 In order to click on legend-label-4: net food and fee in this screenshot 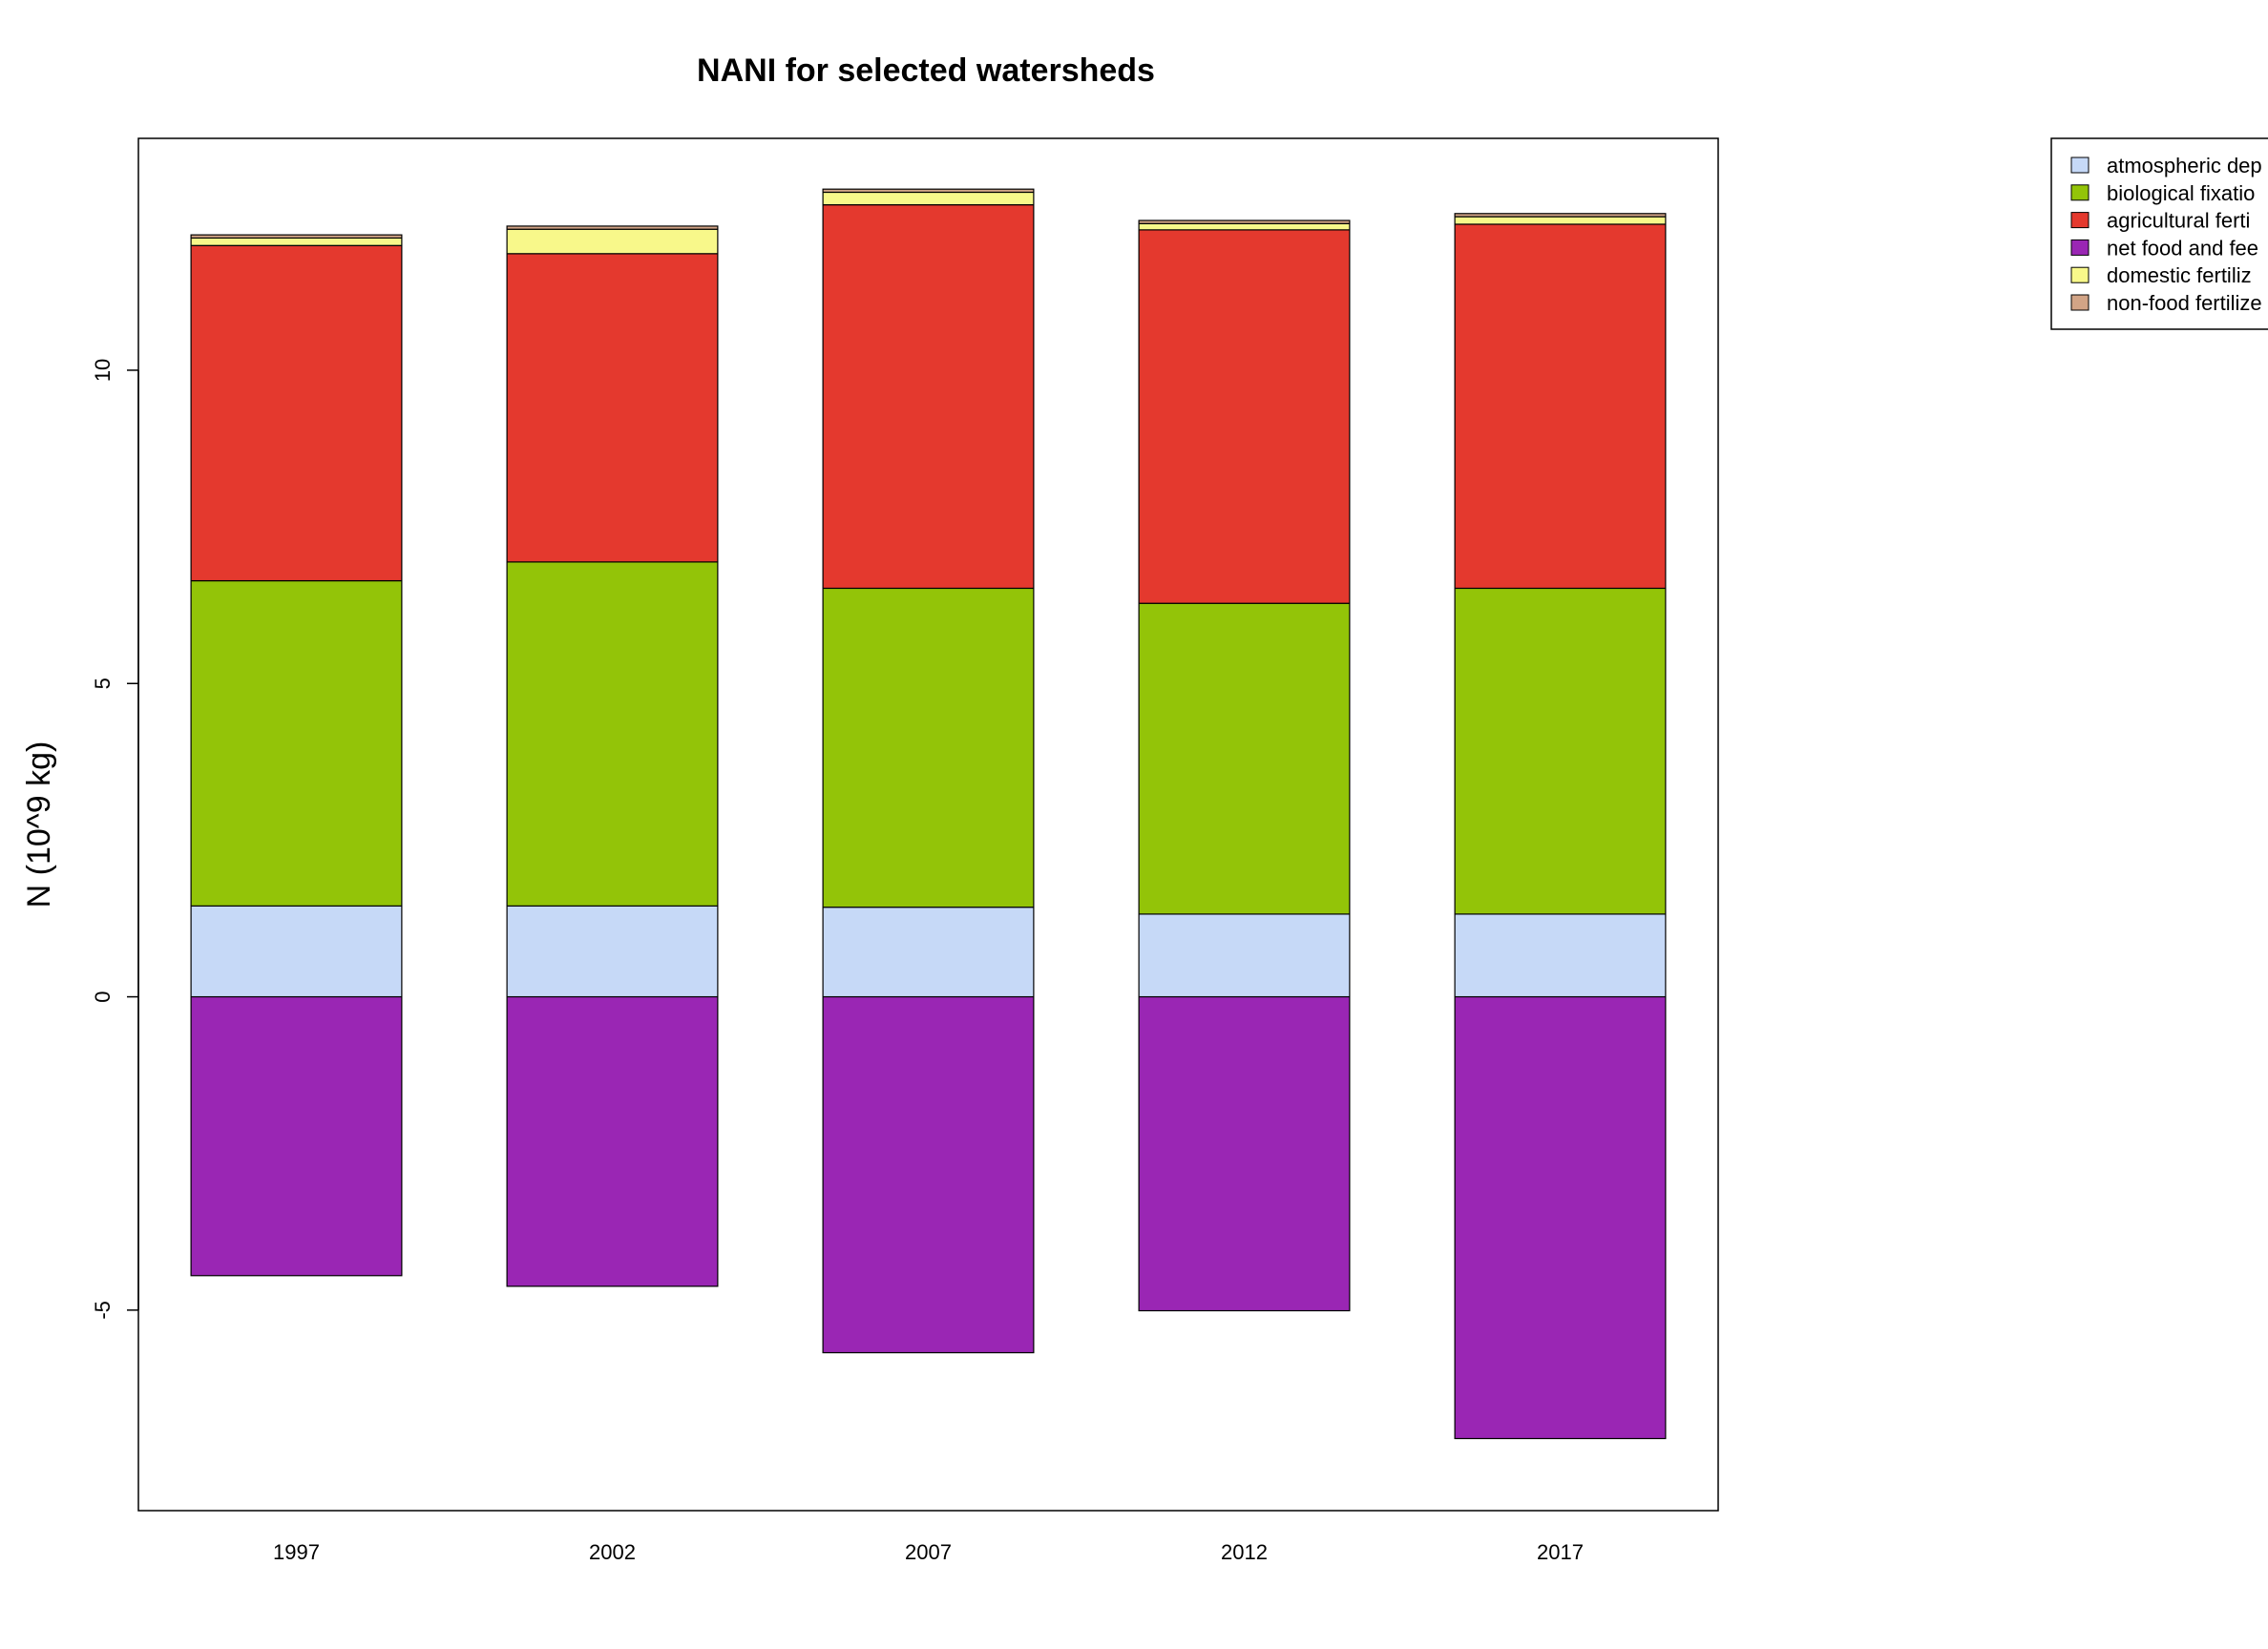, I will do `click(2182, 248)`.